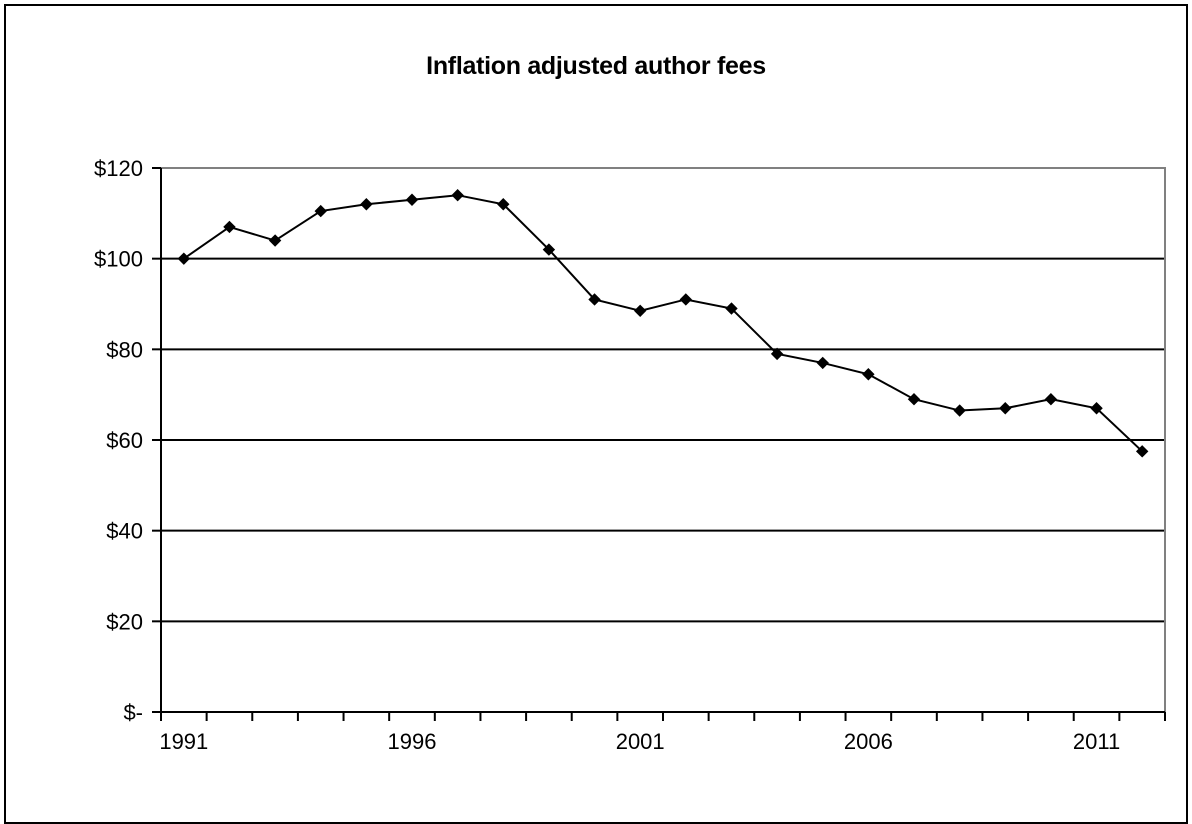 The width and height of the screenshot is (1192, 824). What do you see at coordinates (124, 621) in the screenshot?
I see `y-tick-label-1: $20` at bounding box center [124, 621].